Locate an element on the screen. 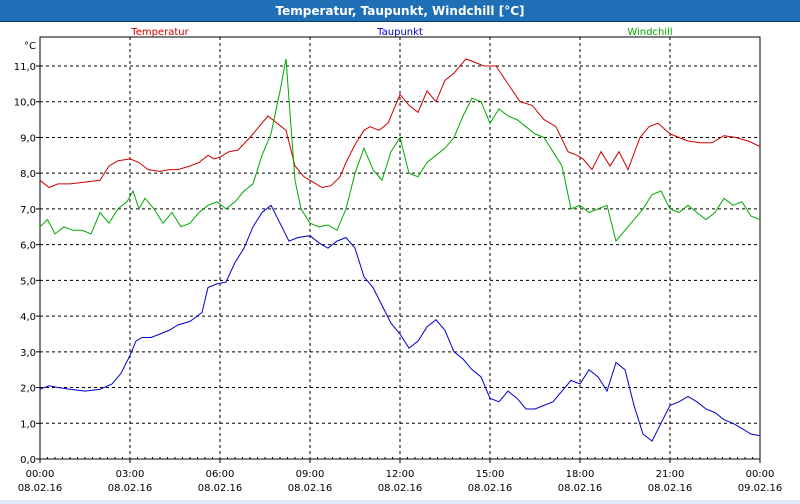 This screenshot has width=800, height=504. y-tick-label: 11,0 is located at coordinates (25, 67).